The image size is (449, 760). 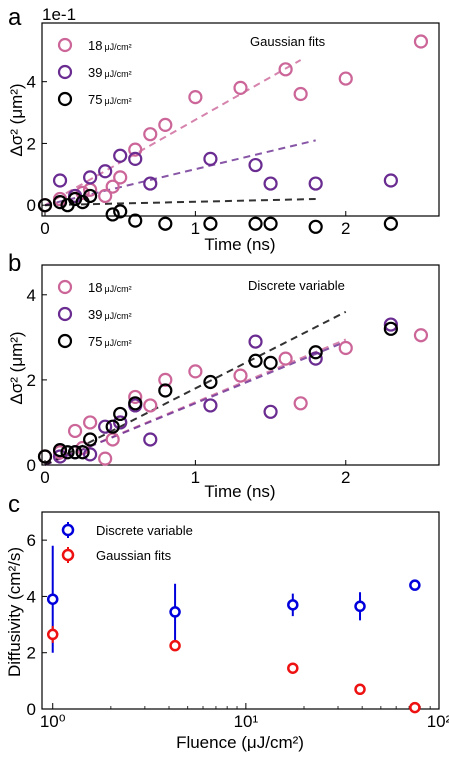 What do you see at coordinates (95, 287) in the screenshot?
I see `b-legend-value: 18` at bounding box center [95, 287].